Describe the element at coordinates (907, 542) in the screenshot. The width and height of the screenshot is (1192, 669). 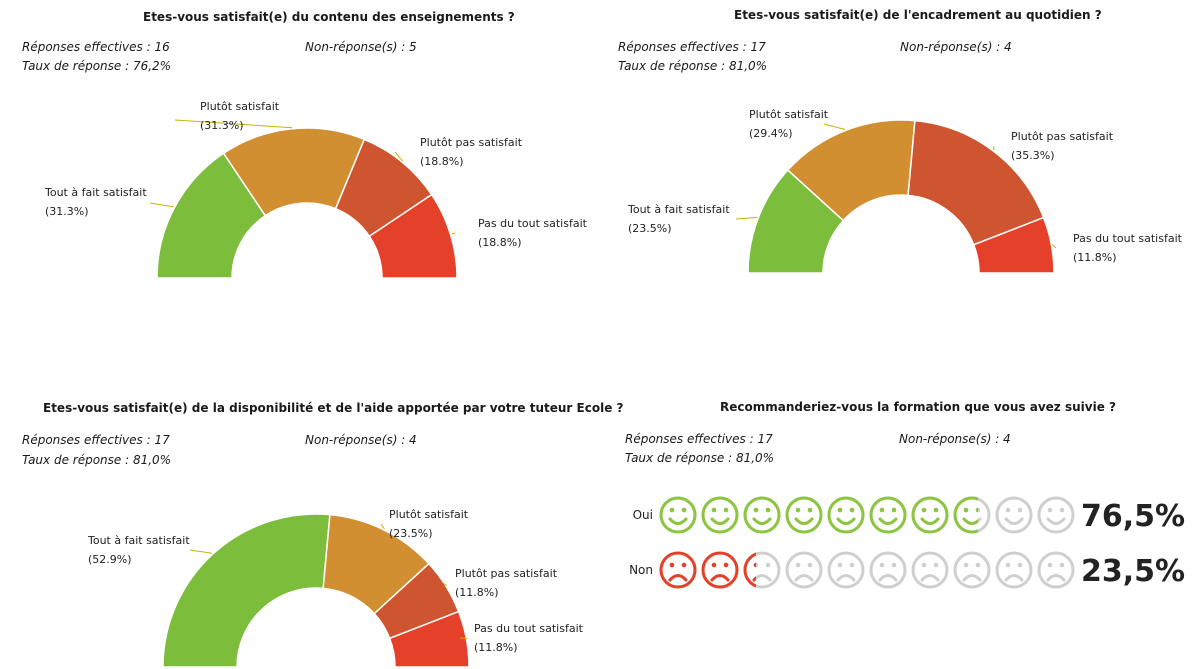
I see `pictogram-chart: Oui 76,5% Non 23,5%` at that location.